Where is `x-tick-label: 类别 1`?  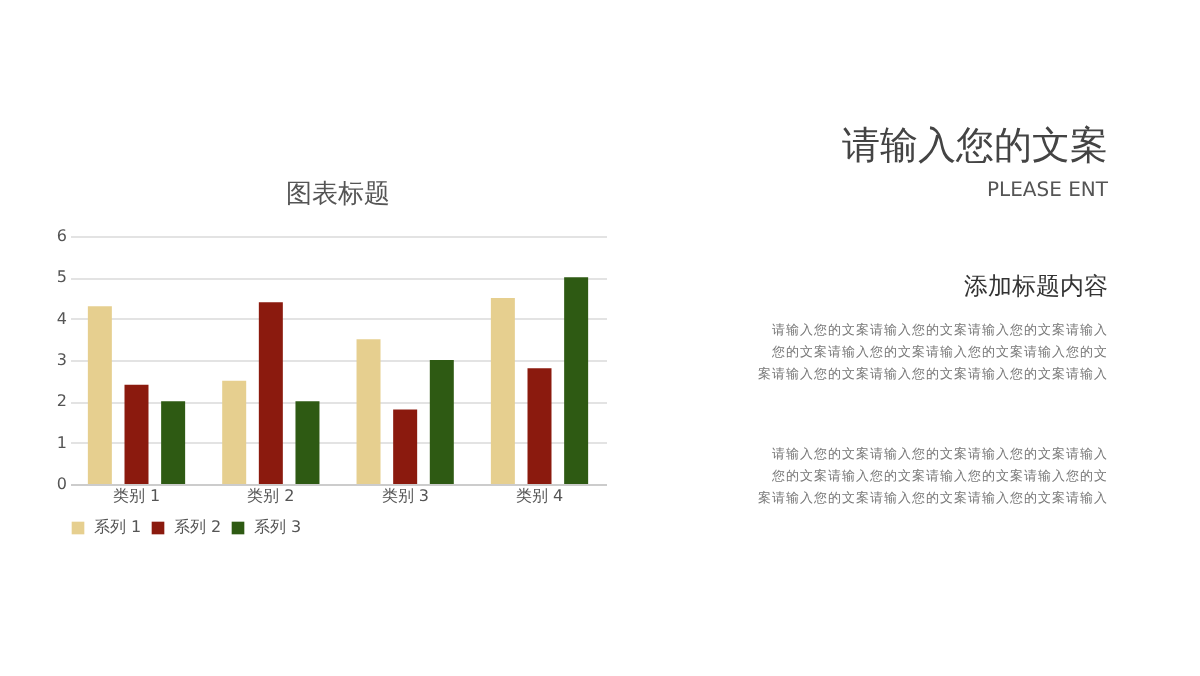 x-tick-label: 类别 1 is located at coordinates (136, 496).